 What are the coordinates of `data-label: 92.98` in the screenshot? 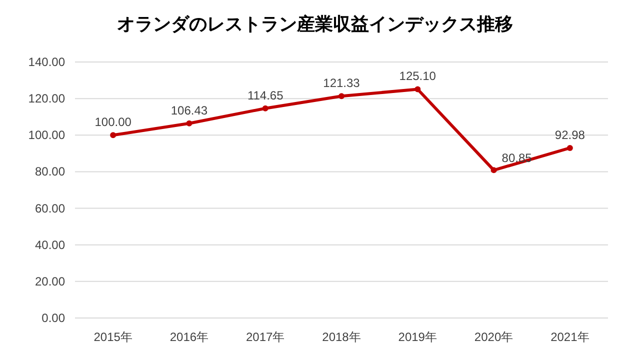 It's located at (570, 135).